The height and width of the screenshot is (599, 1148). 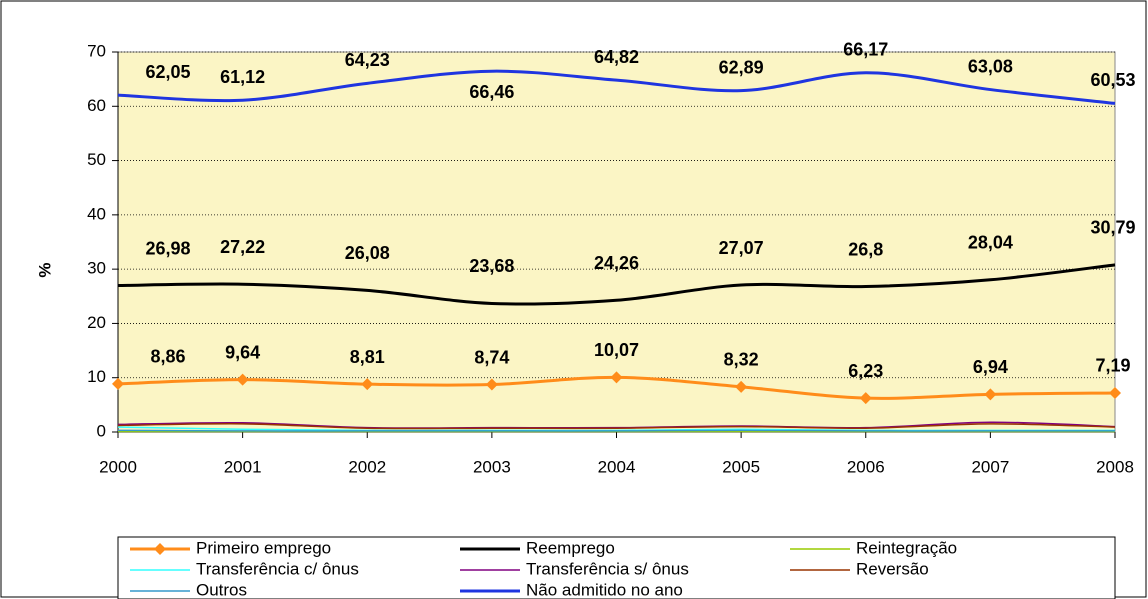 I want to click on y-tick-label: 30, so click(x=96, y=268).